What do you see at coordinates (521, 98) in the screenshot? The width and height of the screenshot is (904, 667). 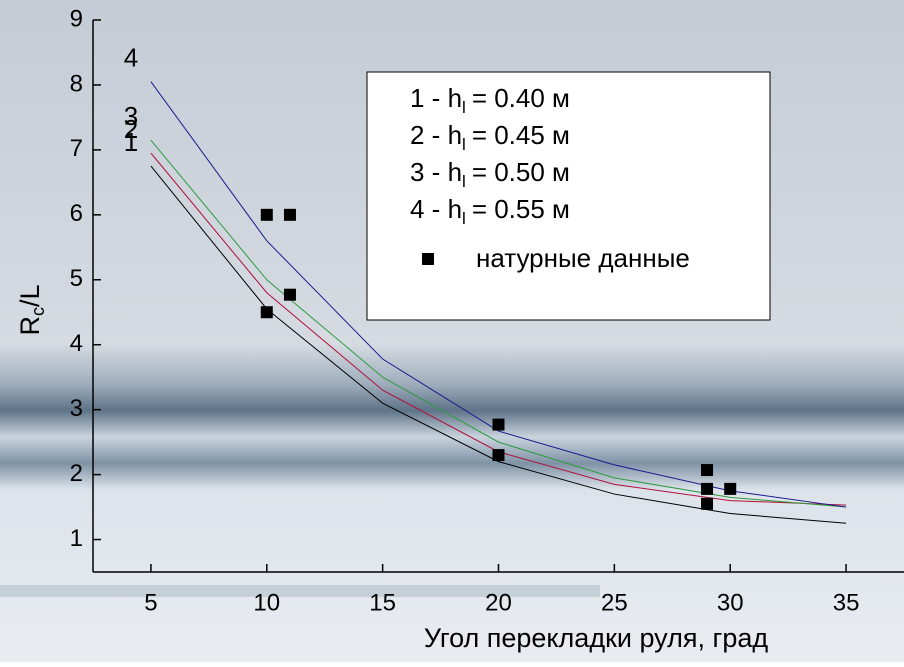 I see `legend-suffix: = 0.40 м` at bounding box center [521, 98].